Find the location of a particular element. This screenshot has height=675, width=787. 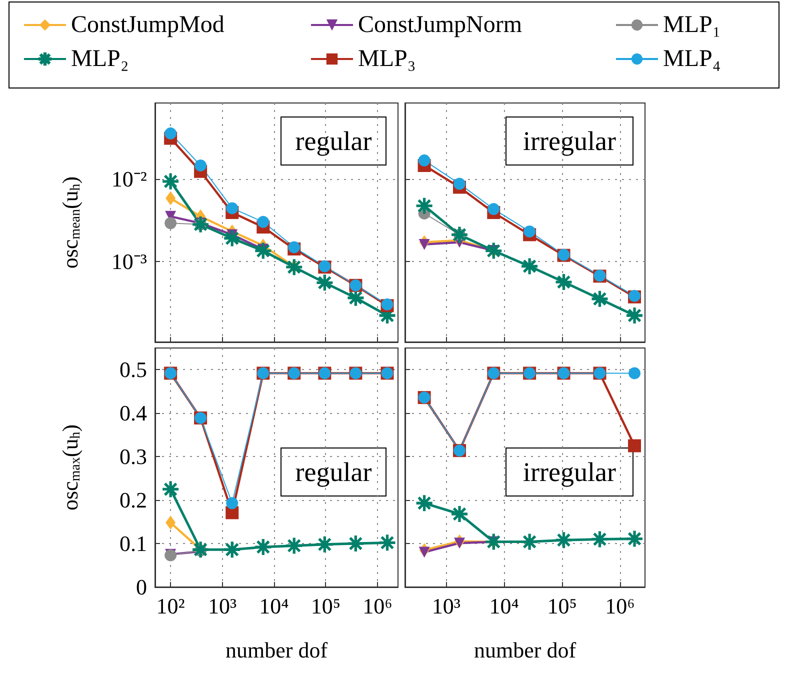

y-axis-title: oscmean(uh) is located at coordinates (71, 222).